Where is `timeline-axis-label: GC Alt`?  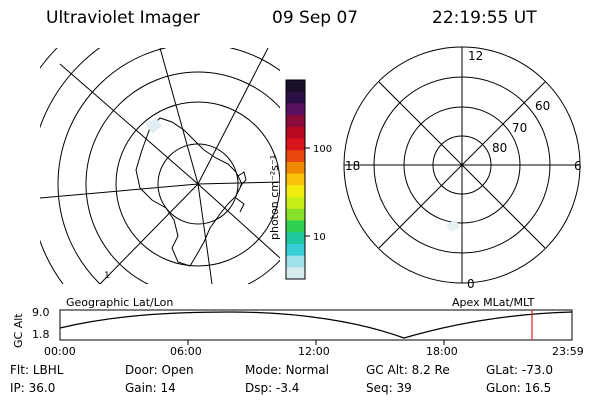 timeline-axis-label: GC Alt is located at coordinates (18, 330).